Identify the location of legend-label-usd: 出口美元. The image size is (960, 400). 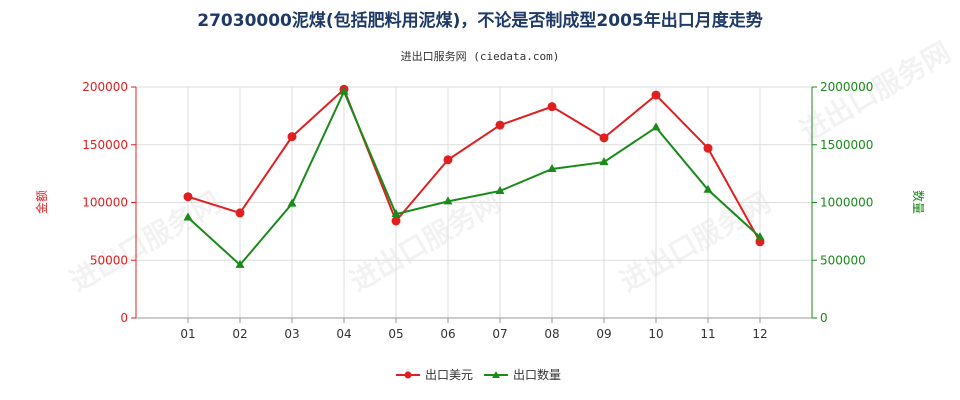
(449, 375).